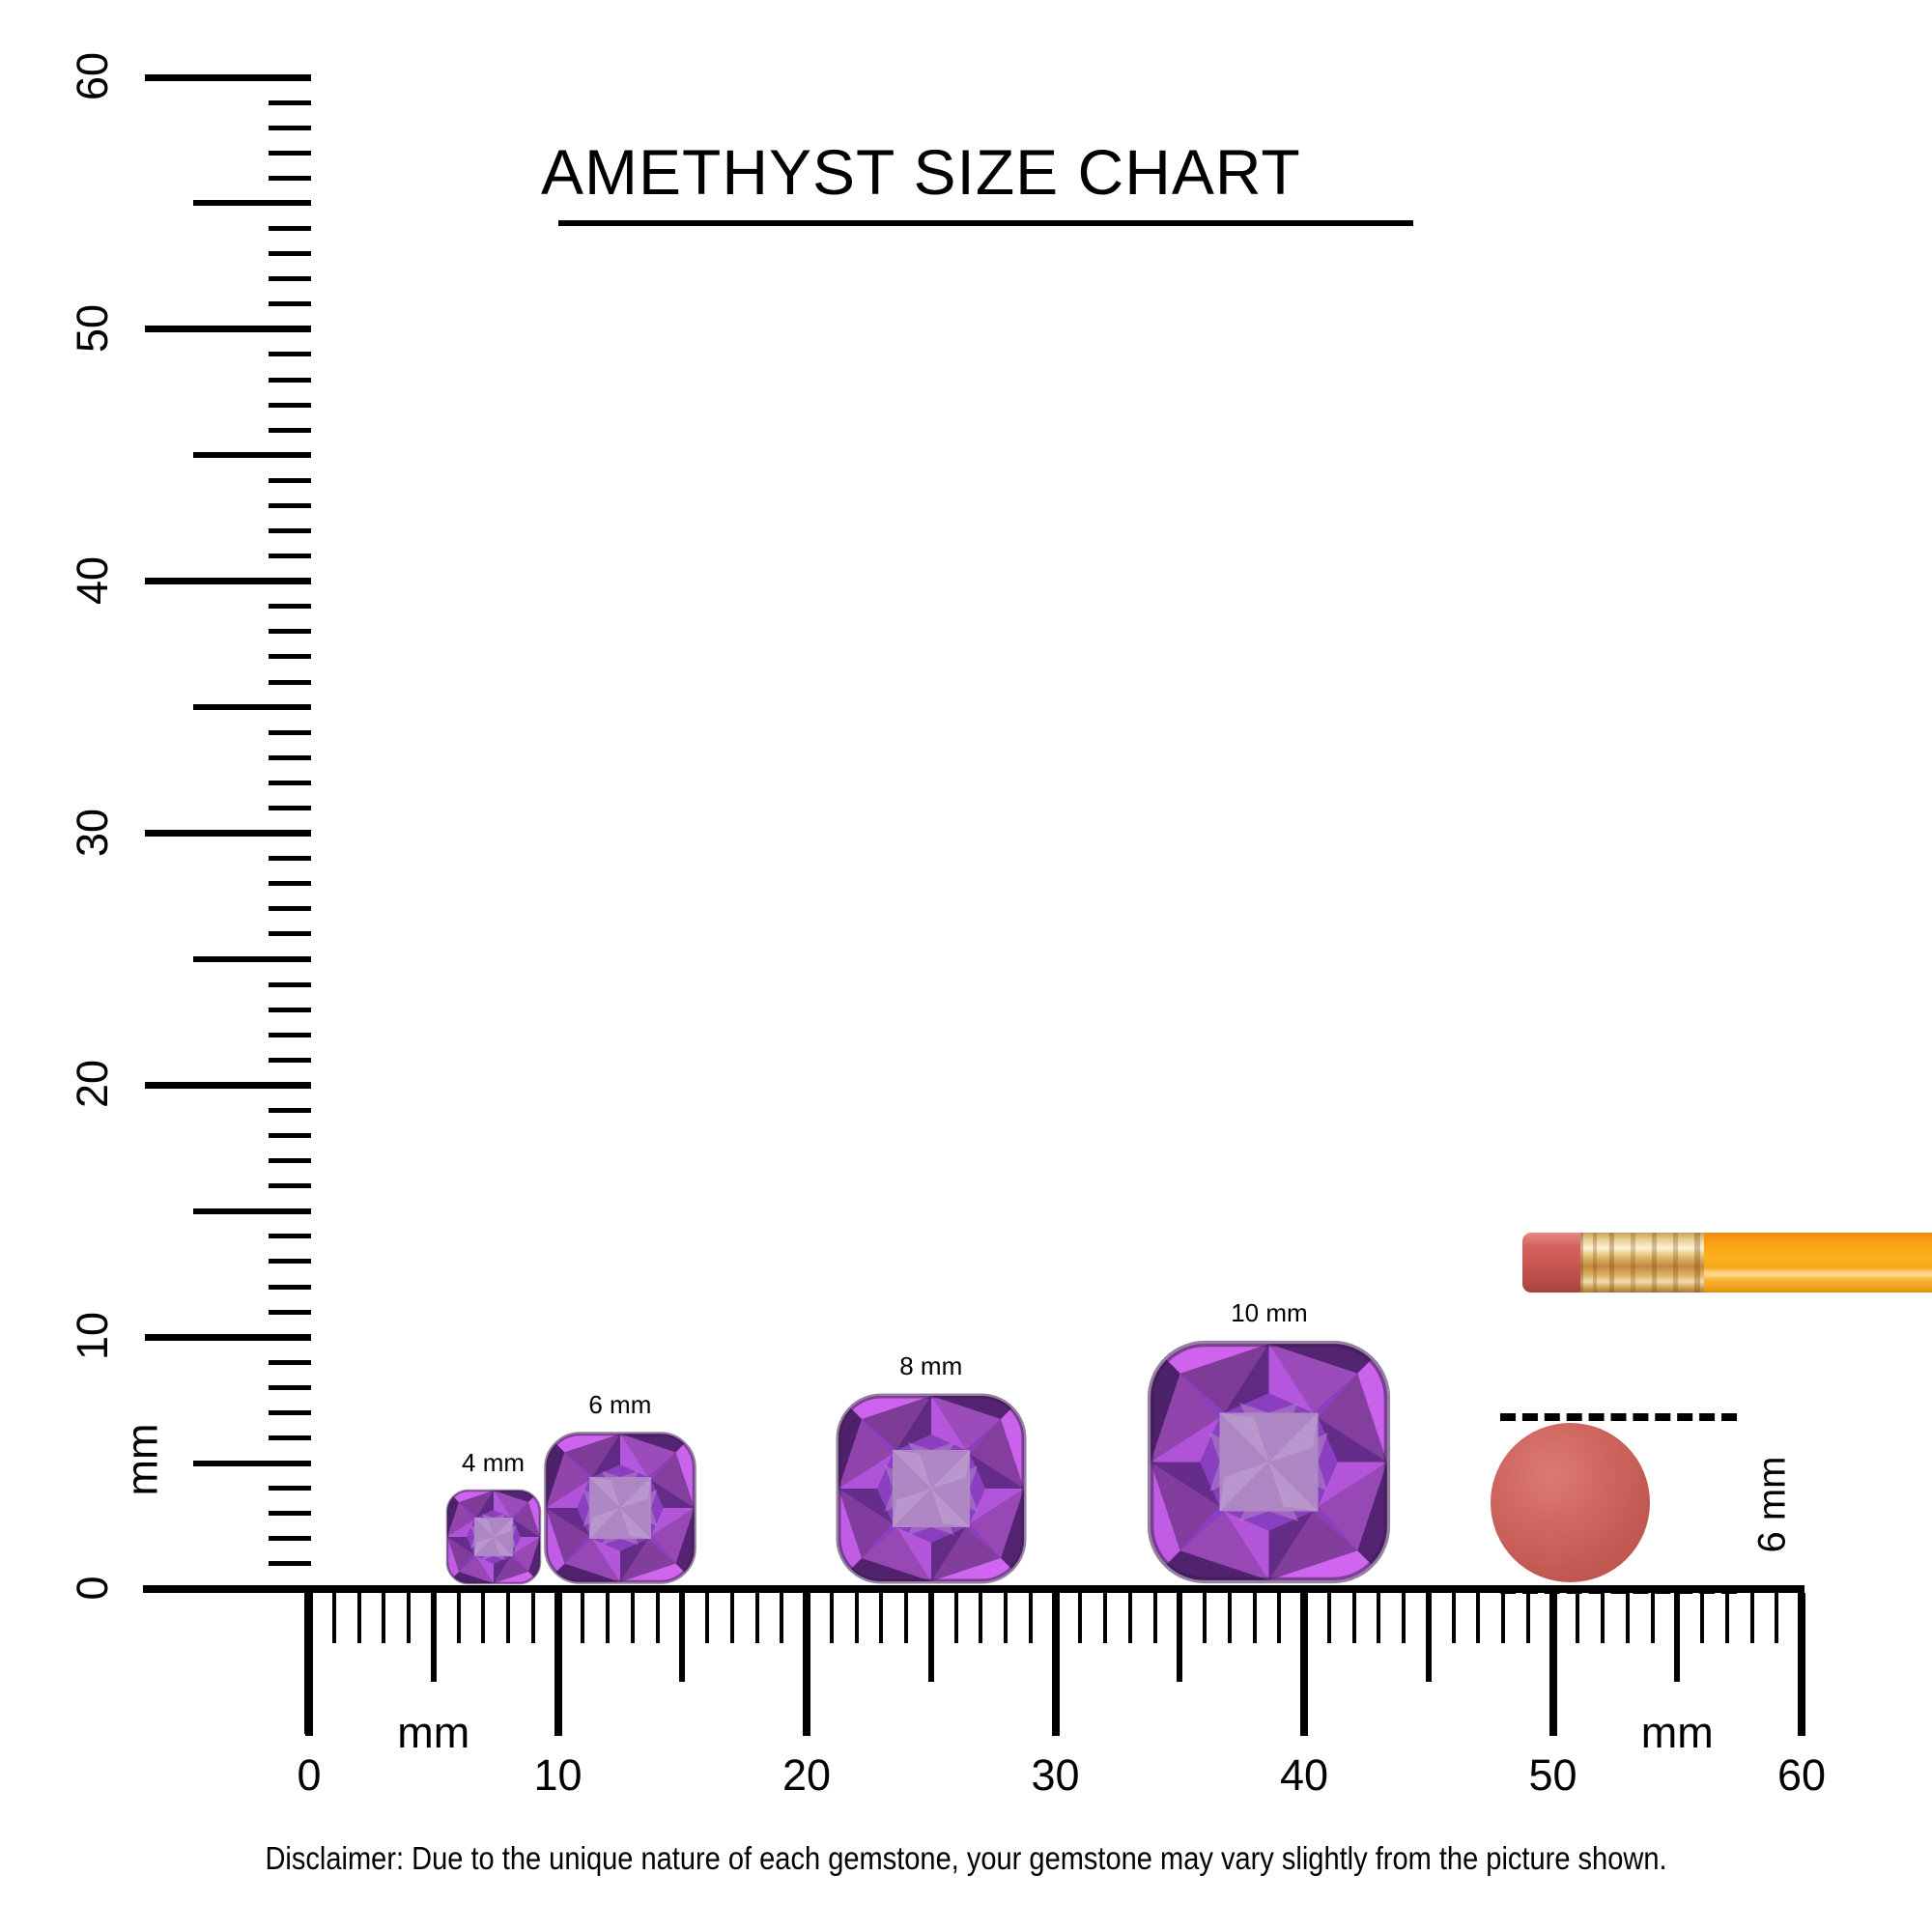 This screenshot has width=1932, height=1932. I want to click on gem-4mm: 4 mm, so click(493, 1516).